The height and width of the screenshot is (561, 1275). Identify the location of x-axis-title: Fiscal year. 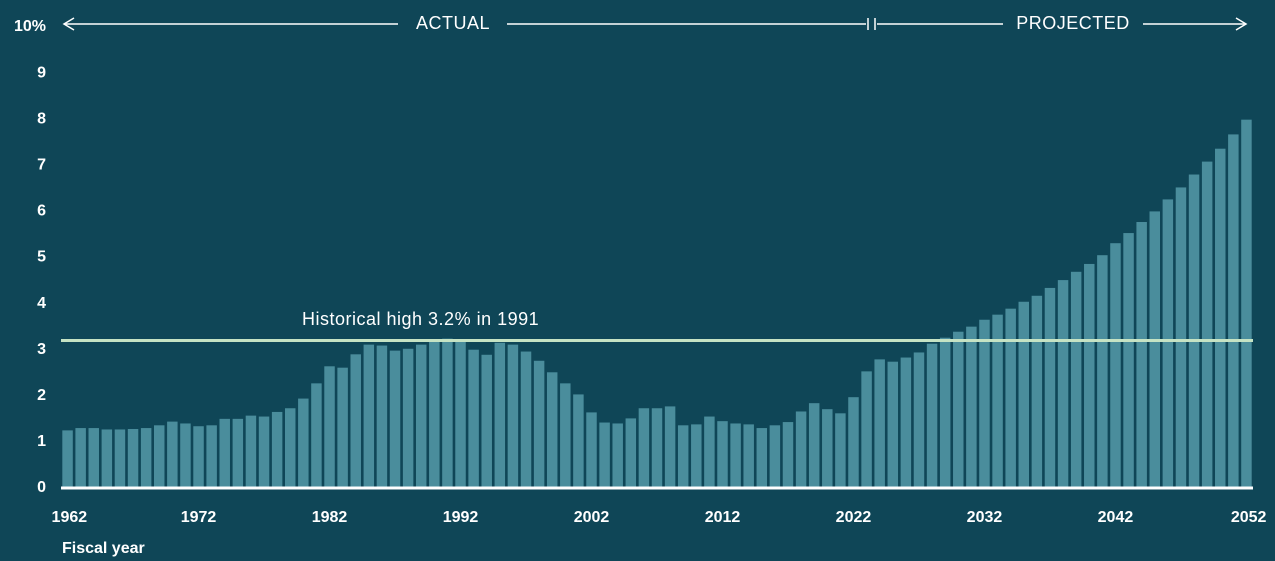
(103, 548).